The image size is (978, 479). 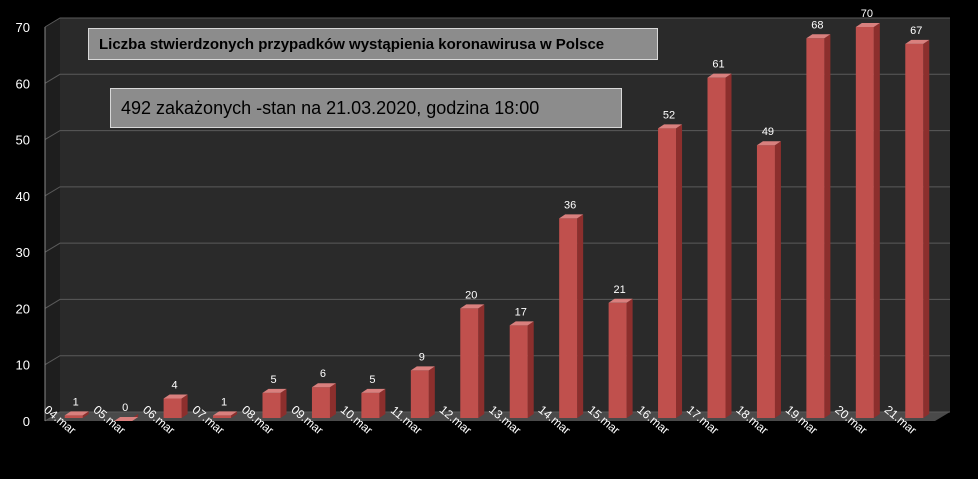 What do you see at coordinates (718, 65) in the screenshot?
I see `data-label: 61` at bounding box center [718, 65].